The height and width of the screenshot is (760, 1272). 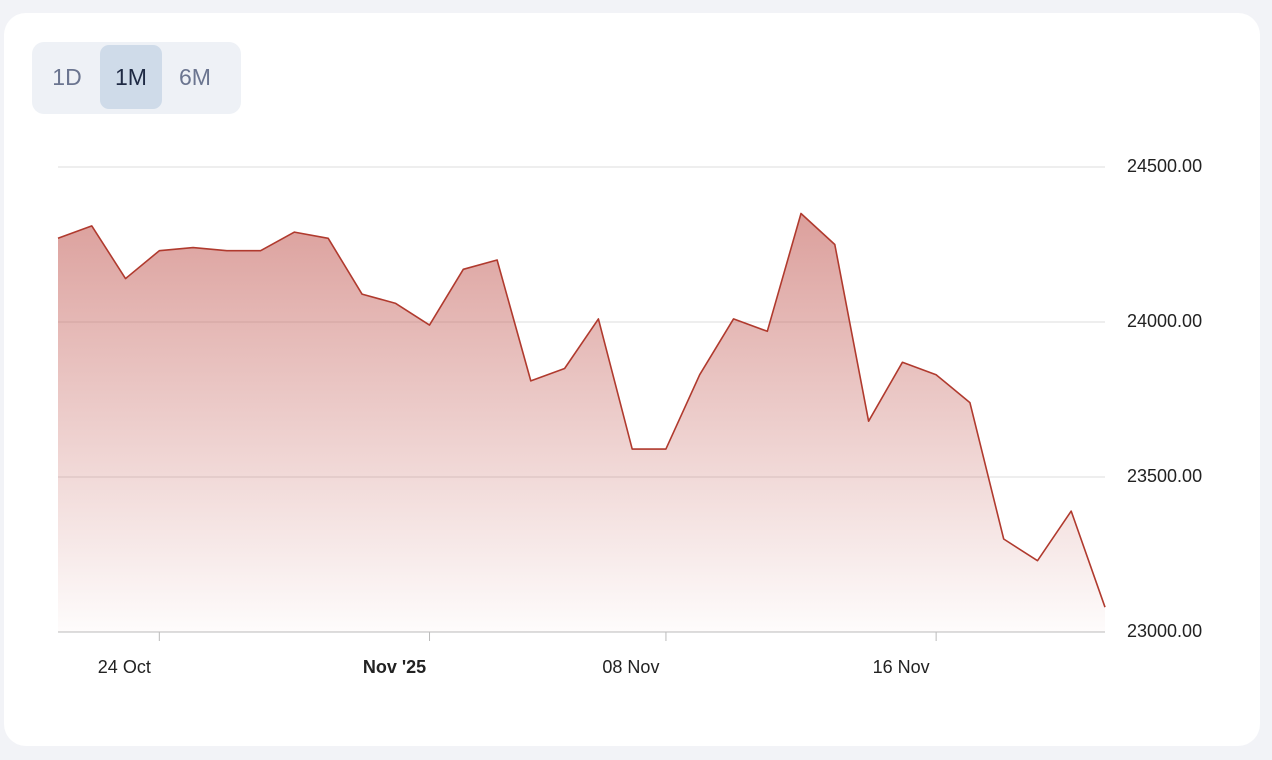 I want to click on range-button: 6M, so click(x=195, y=77).